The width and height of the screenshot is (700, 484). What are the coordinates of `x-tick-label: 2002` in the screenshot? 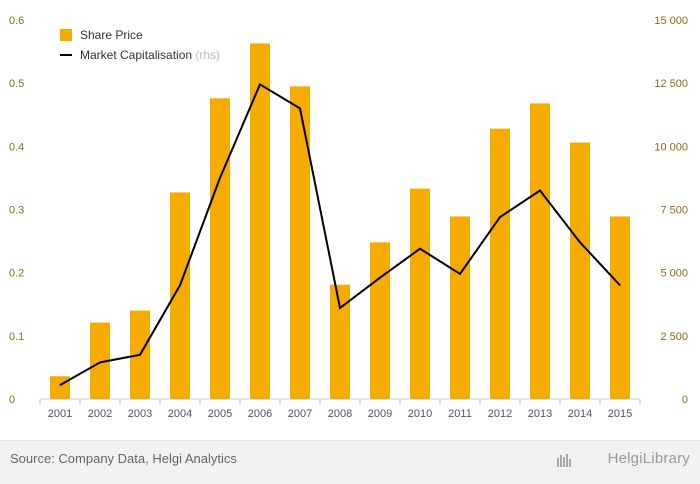 It's located at (100, 414).